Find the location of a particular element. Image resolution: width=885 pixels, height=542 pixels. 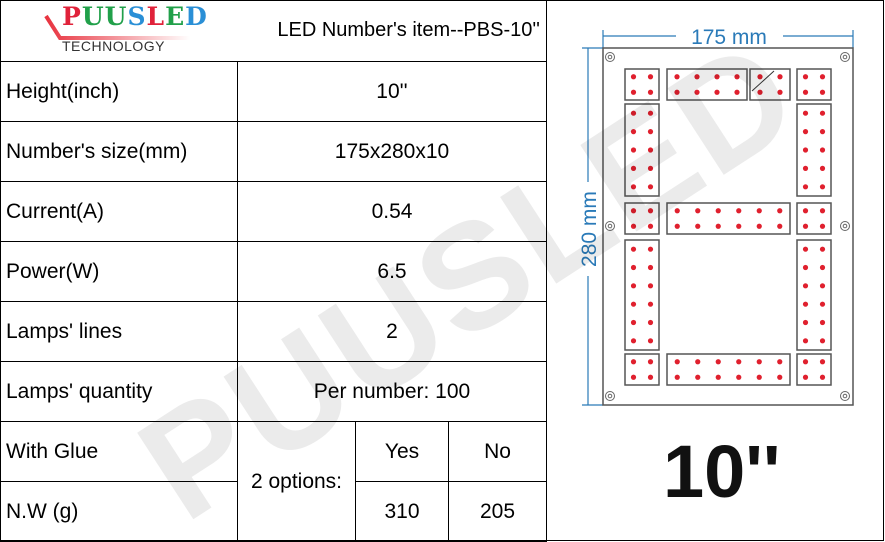

logo: PUUSLED TECHNOLOGY is located at coordinates (119, 31).